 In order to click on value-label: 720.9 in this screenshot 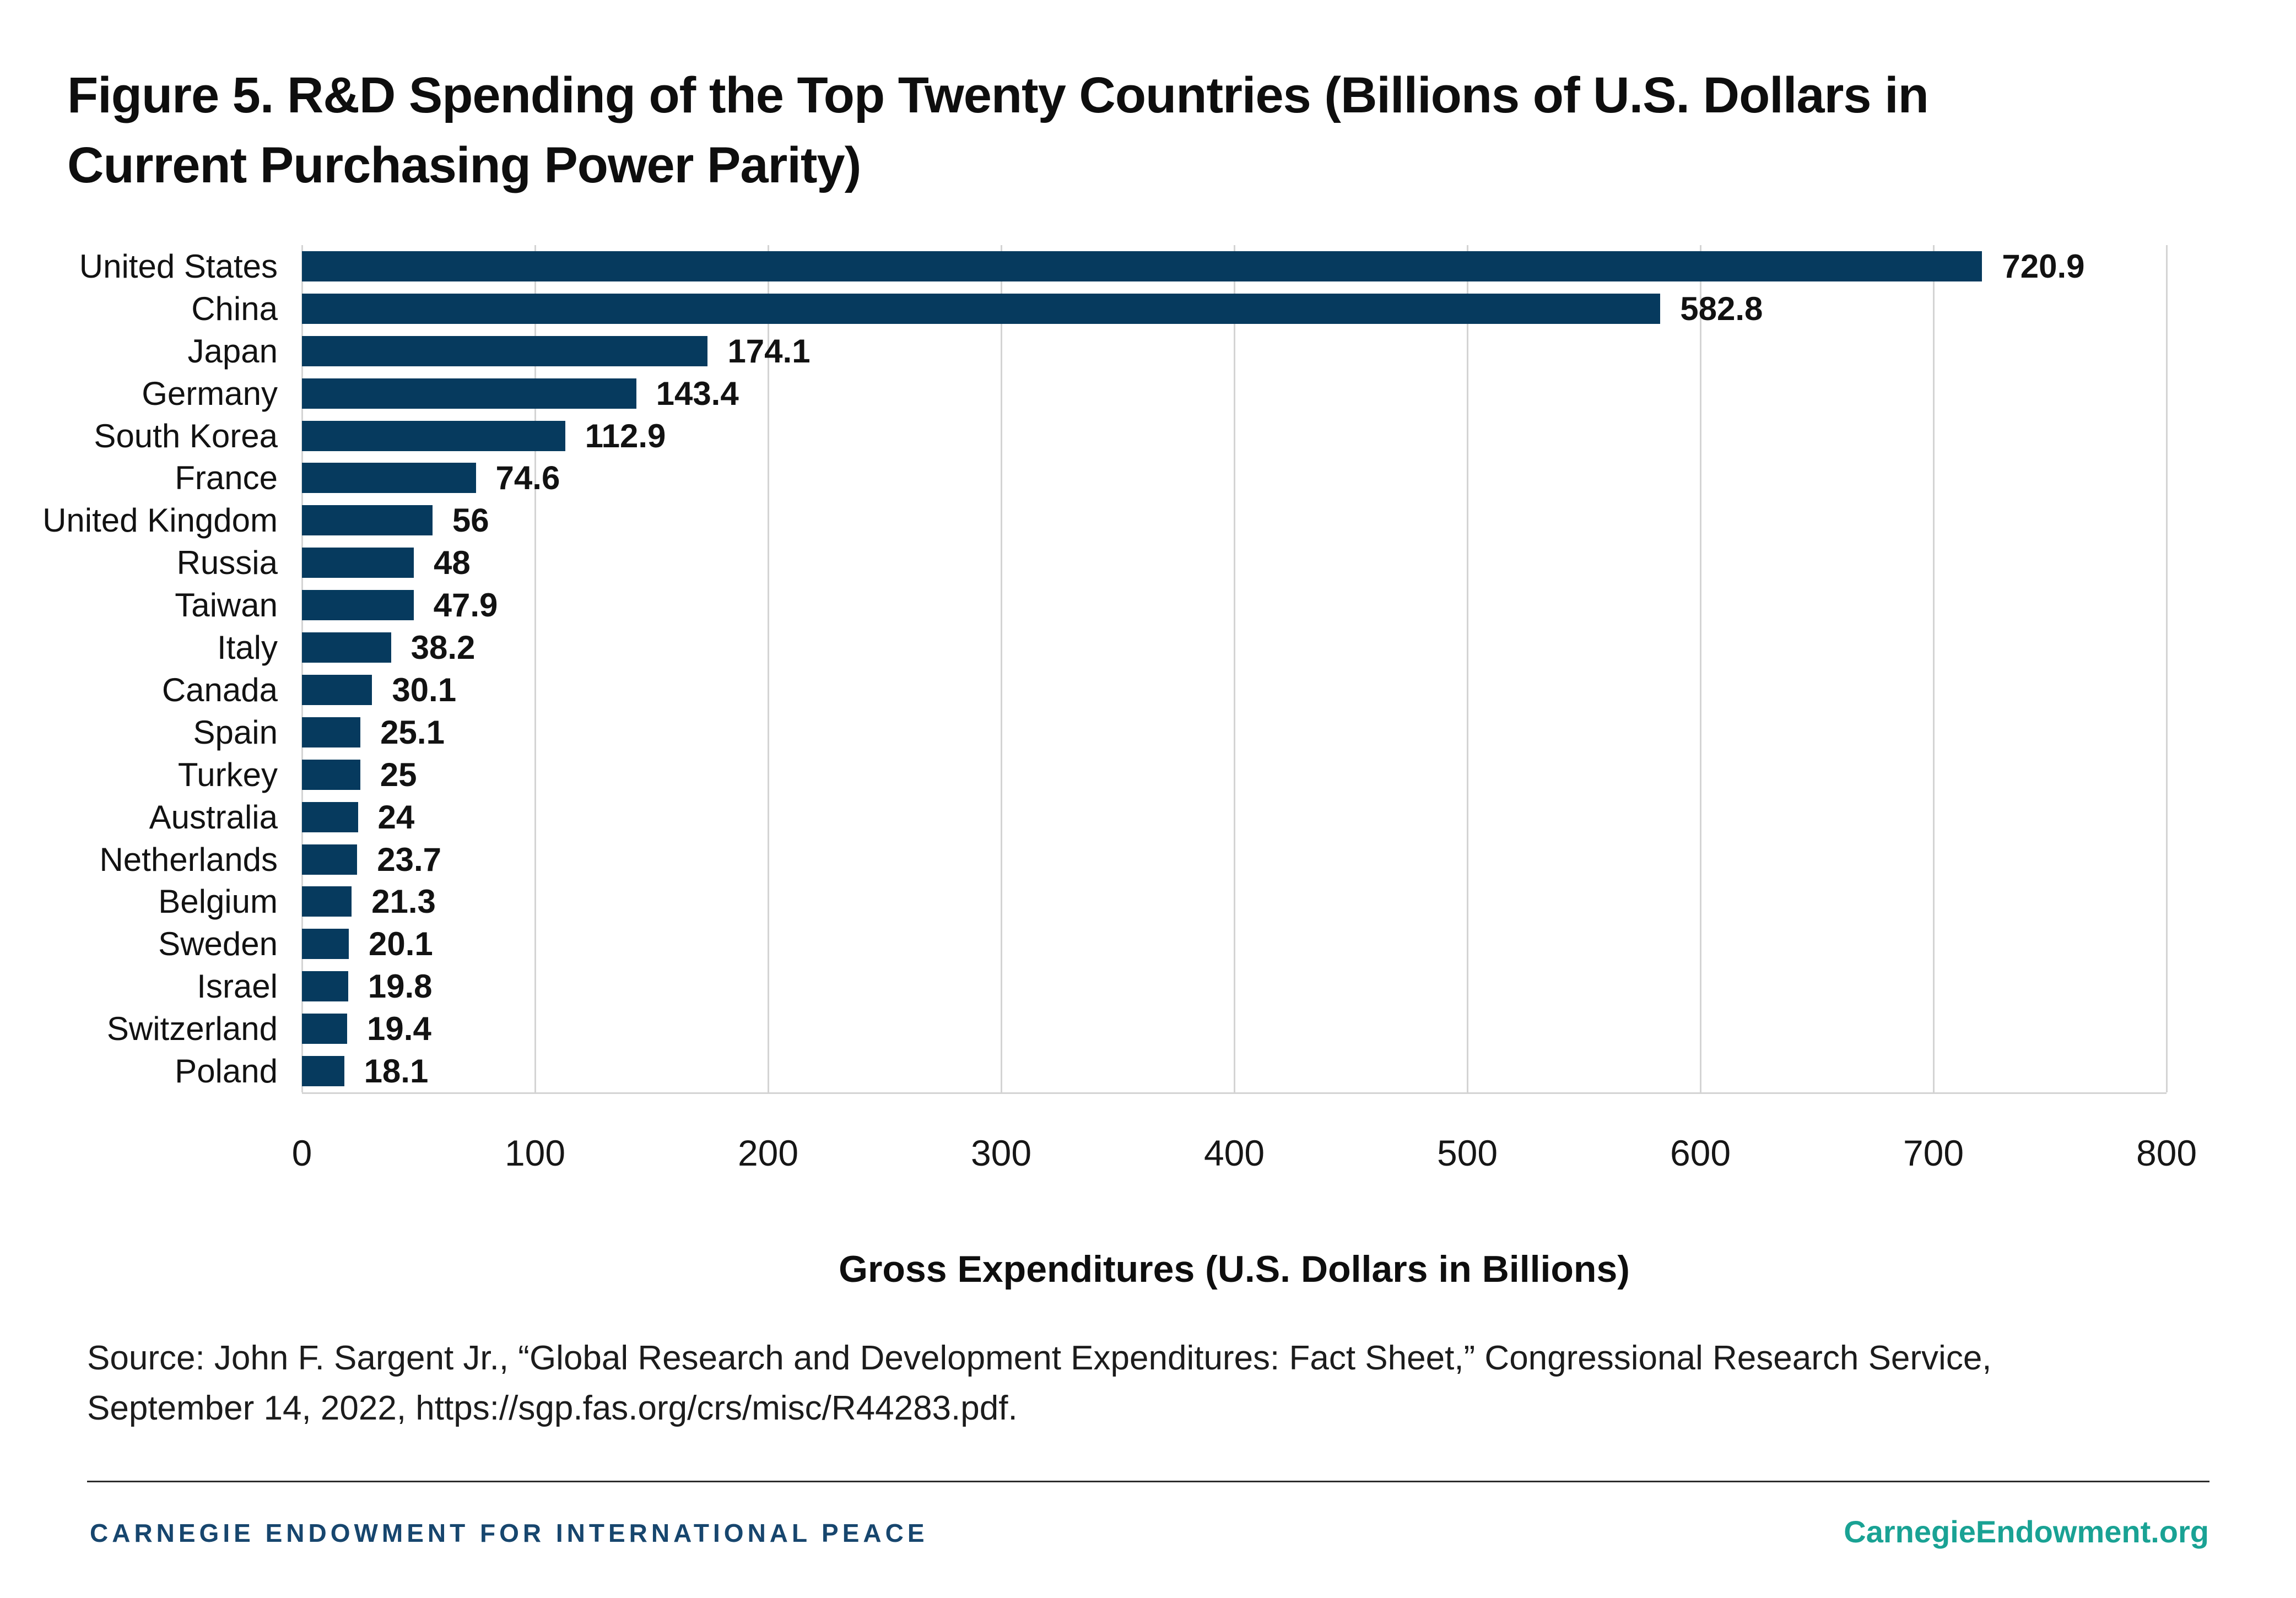, I will do `click(2043, 266)`.